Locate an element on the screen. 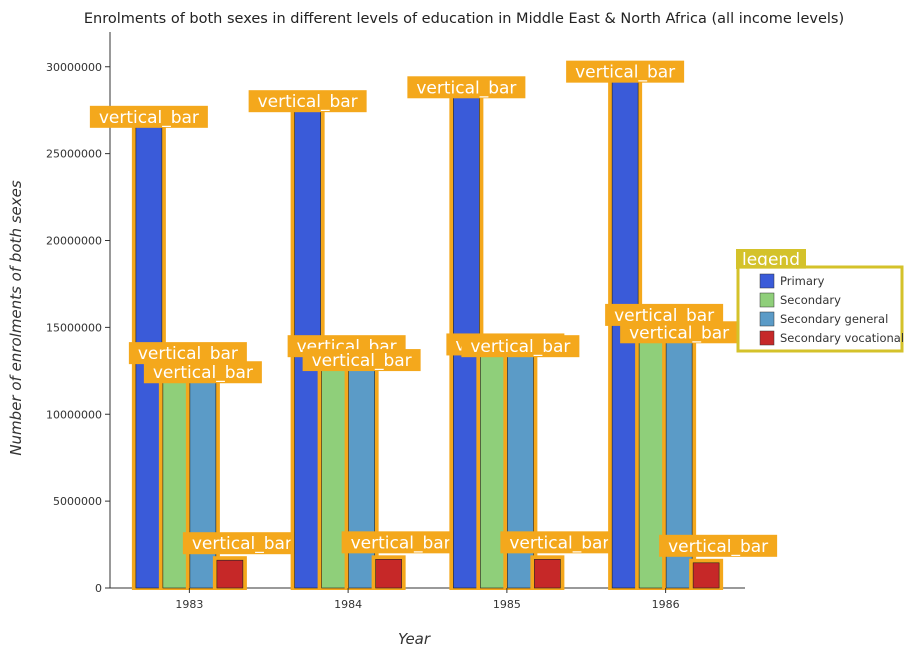 This screenshot has height=650, width=904. legend-entry-secondary-vocational: Secondary vocational is located at coordinates (842, 338).